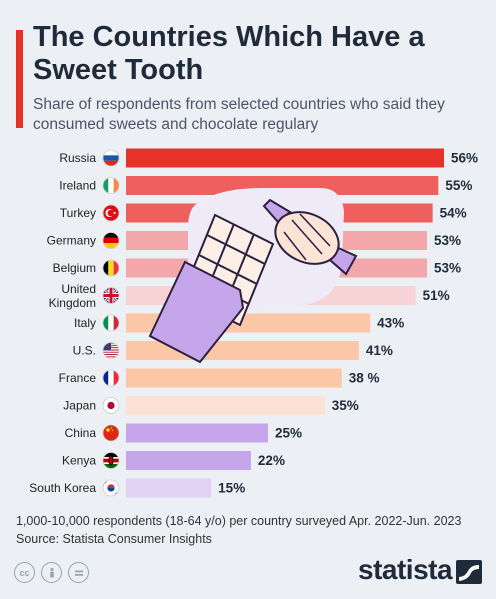 The width and height of the screenshot is (496, 599). What do you see at coordinates (379, 350) in the screenshot?
I see `value-label: 41%` at bounding box center [379, 350].